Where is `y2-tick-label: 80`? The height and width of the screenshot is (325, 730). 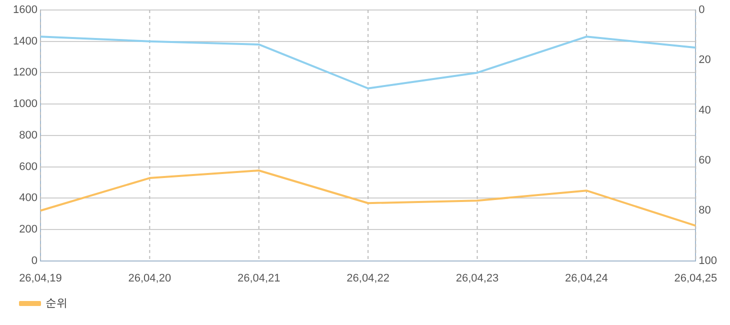
y2-tick-label: 80 is located at coordinates (704, 210).